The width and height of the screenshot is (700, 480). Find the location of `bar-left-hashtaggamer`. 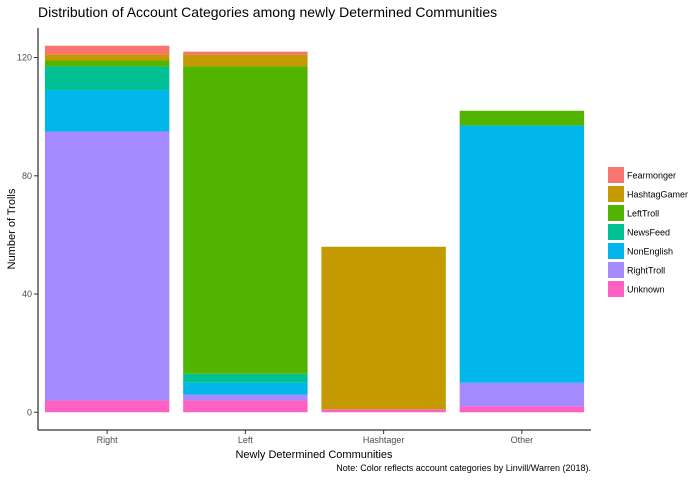

bar-left-hashtaggamer is located at coordinates (245, 60).